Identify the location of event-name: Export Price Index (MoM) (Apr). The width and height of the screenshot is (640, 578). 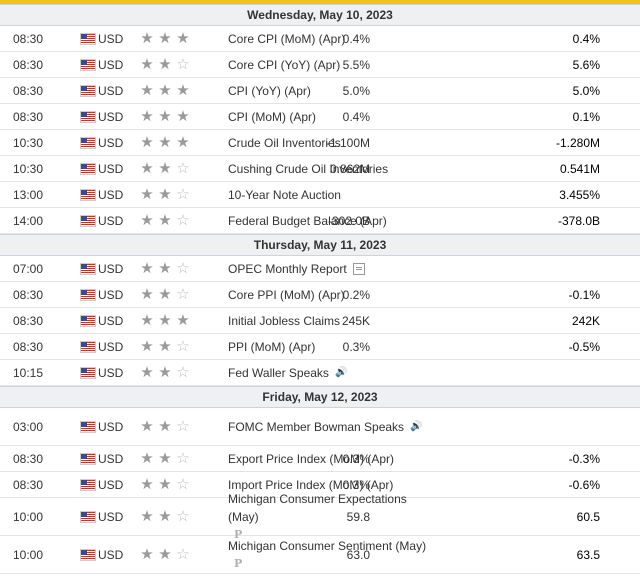
(333, 458).